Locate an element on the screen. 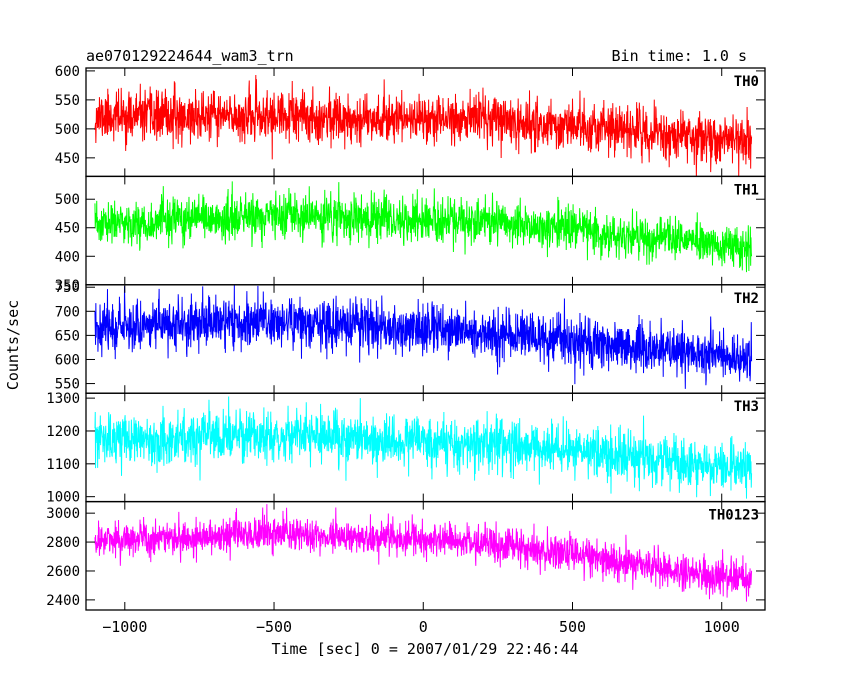 The image size is (850, 680). y-tick-label: 750 is located at coordinates (67, 288).